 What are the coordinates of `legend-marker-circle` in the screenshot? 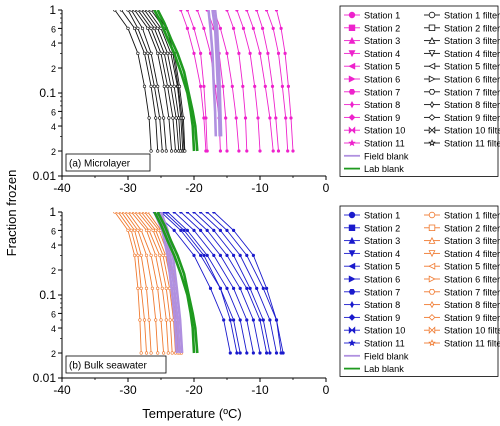 It's located at (352, 15).